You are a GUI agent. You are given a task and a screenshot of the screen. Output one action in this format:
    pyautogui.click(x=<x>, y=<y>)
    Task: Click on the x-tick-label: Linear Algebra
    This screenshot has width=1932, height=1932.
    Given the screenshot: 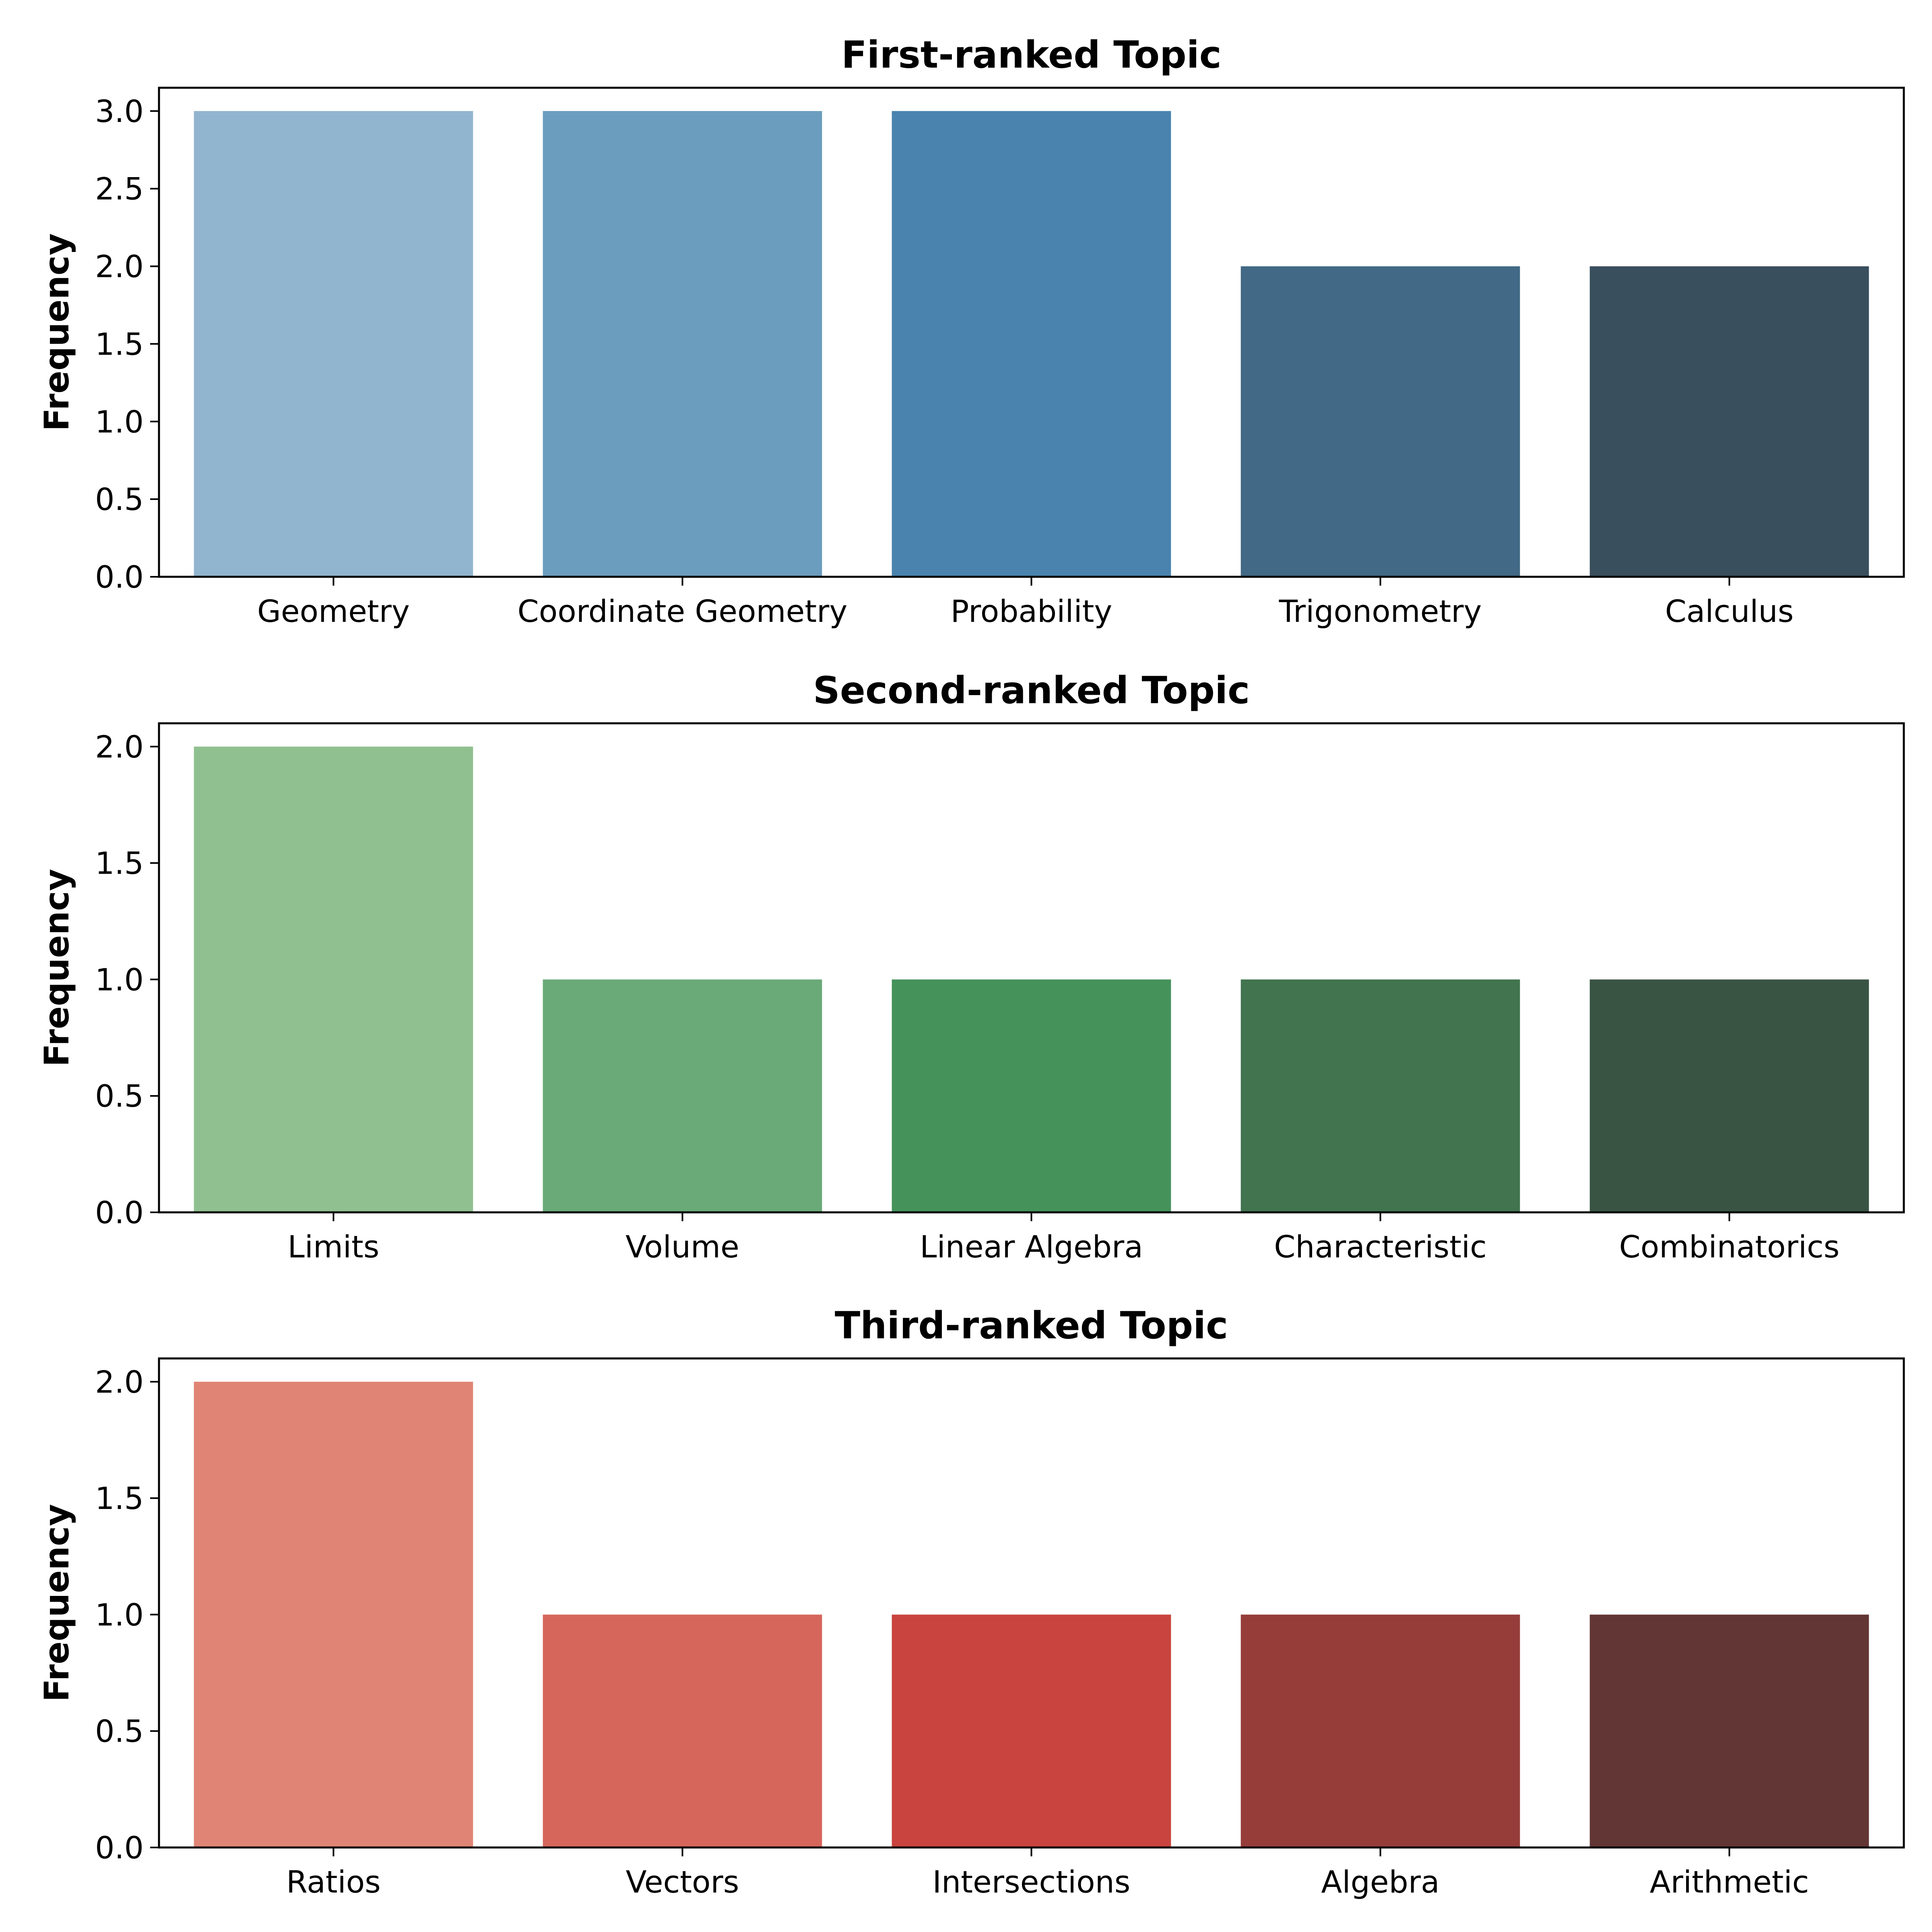 What is the action you would take?
    pyautogui.click(x=1031, y=1247)
    